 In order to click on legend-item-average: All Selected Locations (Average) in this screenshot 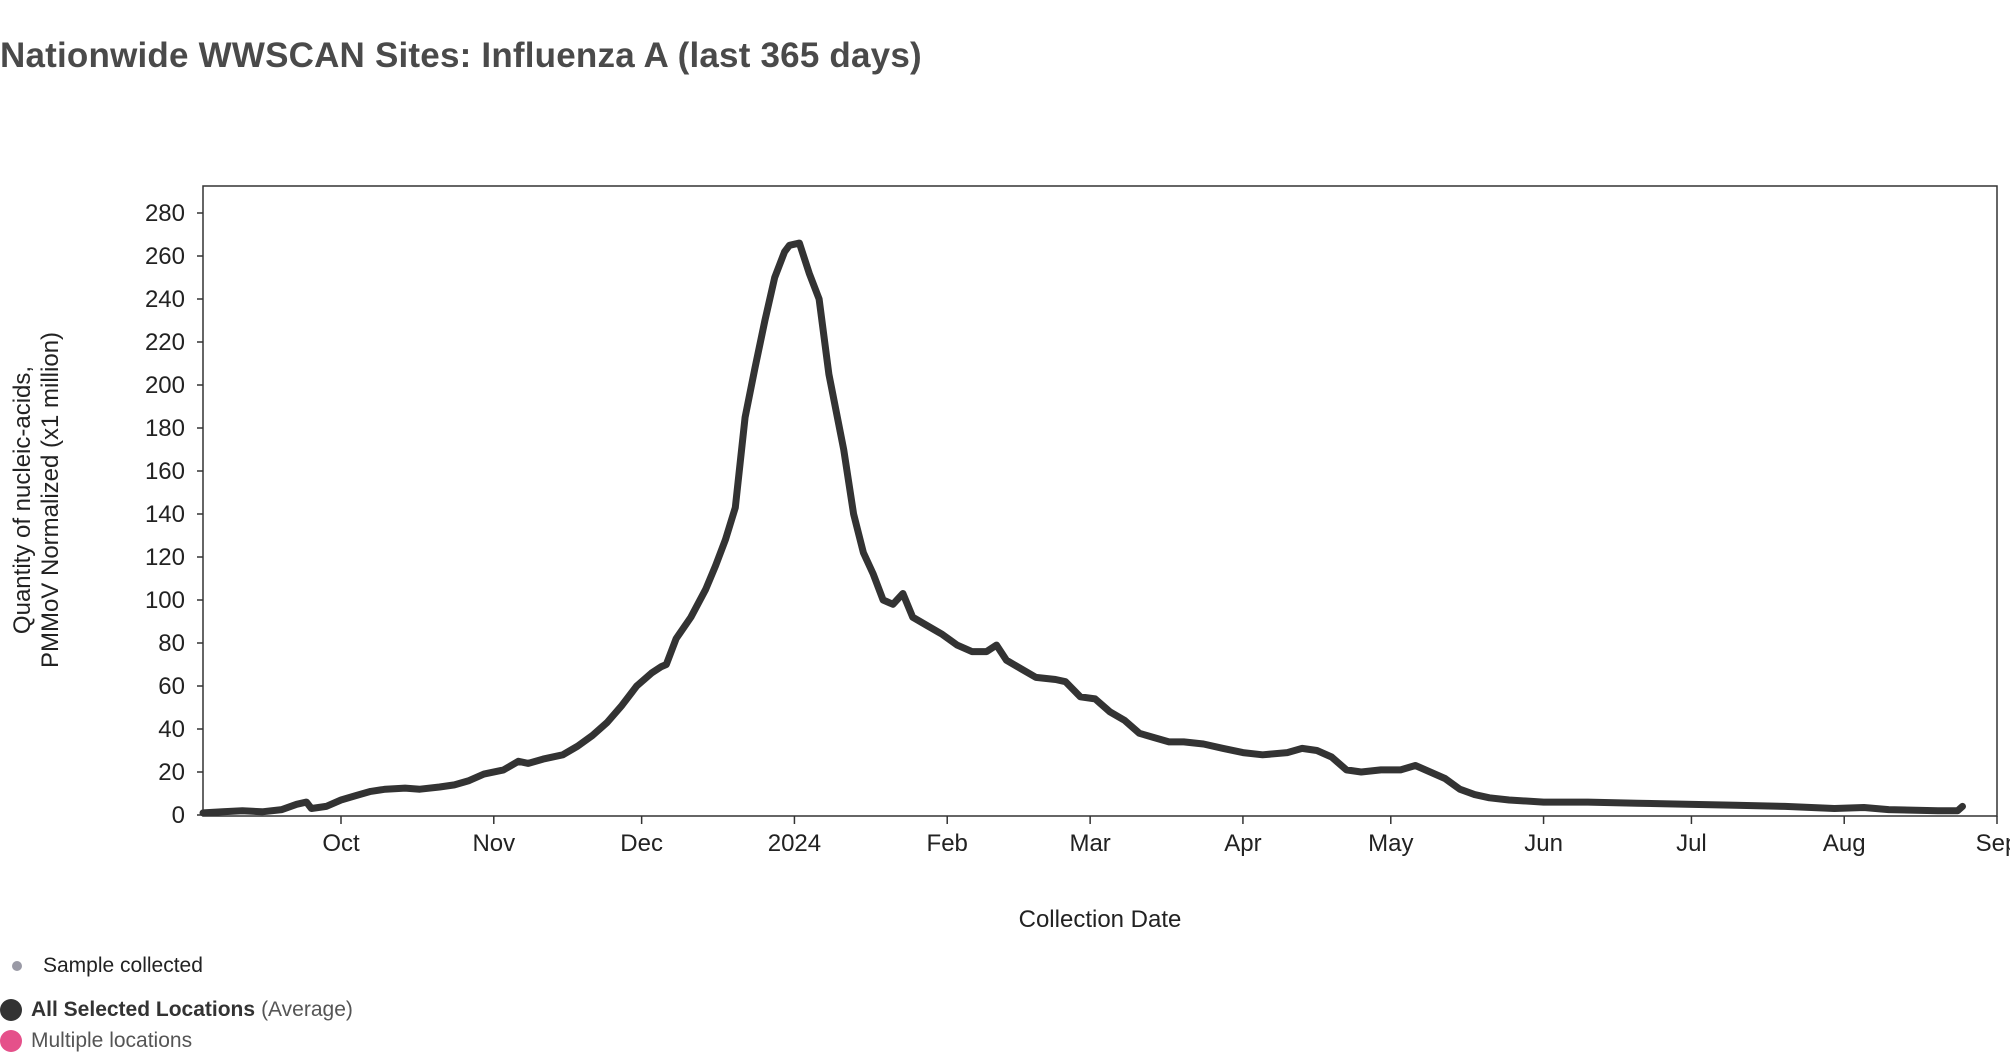, I will do `click(176, 1010)`.